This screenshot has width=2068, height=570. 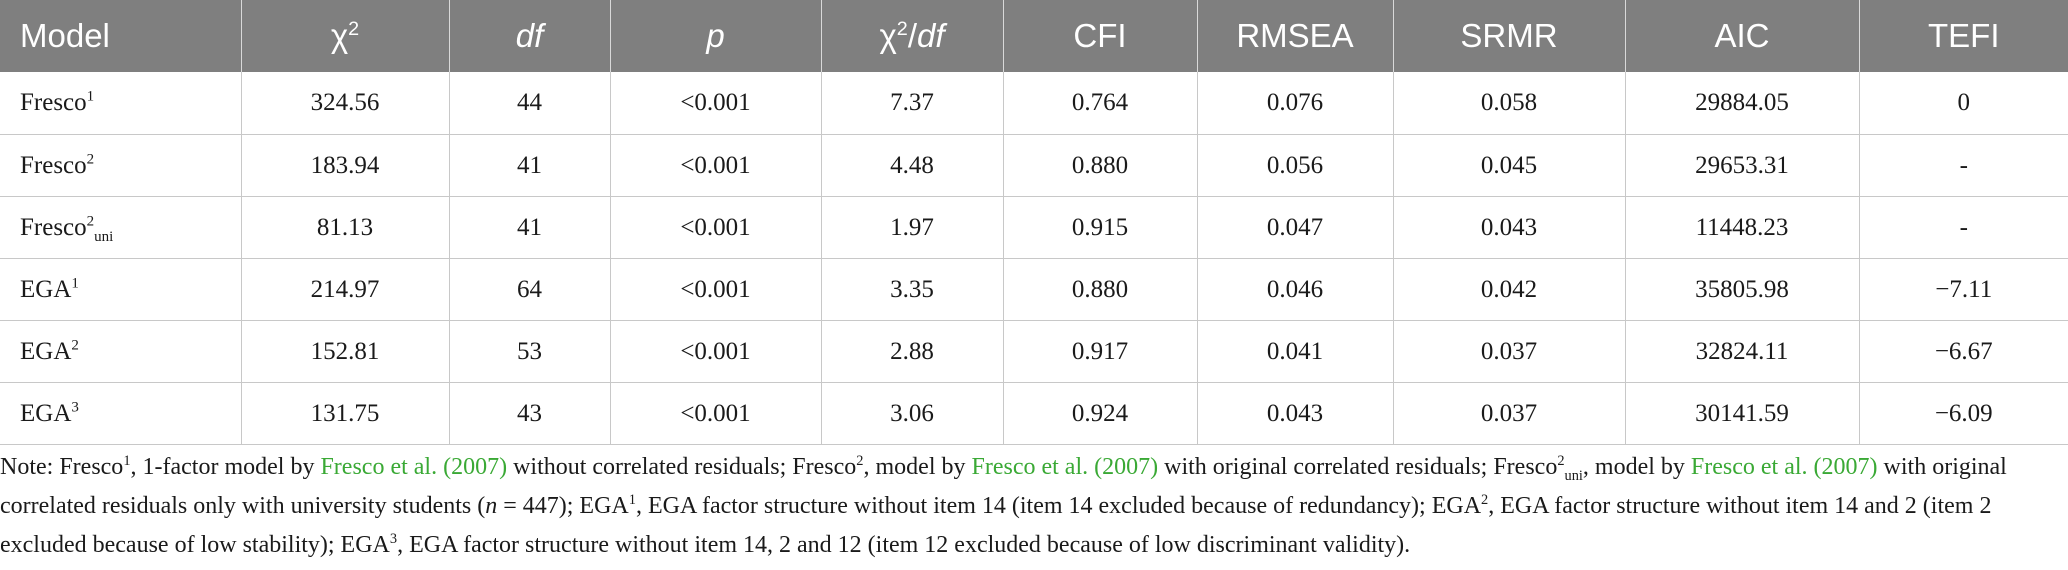 What do you see at coordinates (1742, 165) in the screenshot?
I see `cell-aic: 29653.31` at bounding box center [1742, 165].